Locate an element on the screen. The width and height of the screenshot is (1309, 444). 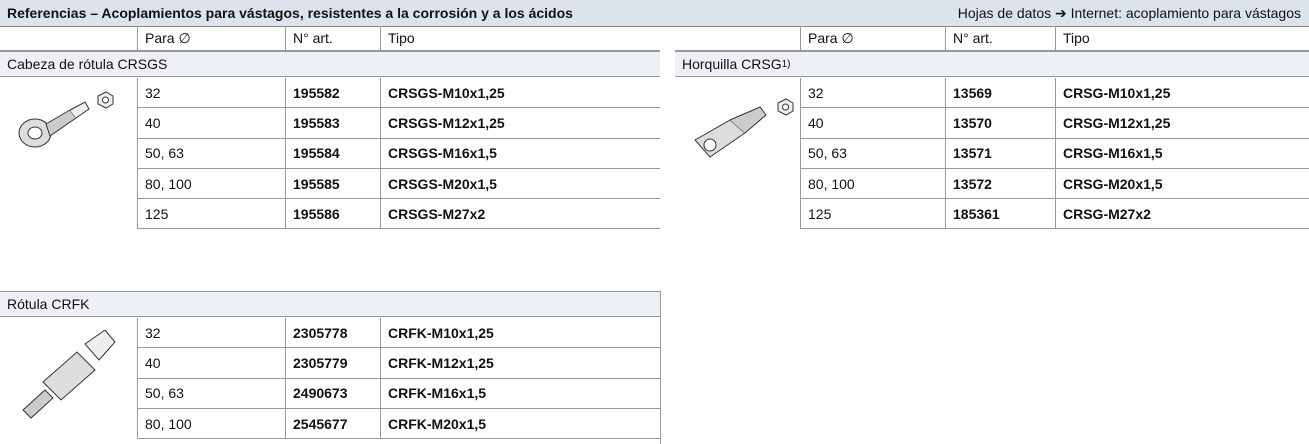
type-code: CRFK-M20x1,5 is located at coordinates (520, 424).